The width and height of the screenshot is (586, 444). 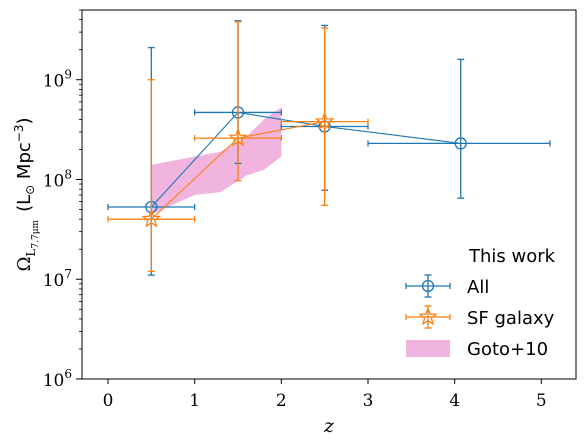 What do you see at coordinates (454, 401) in the screenshot?
I see `x-tick-label: 4` at bounding box center [454, 401].